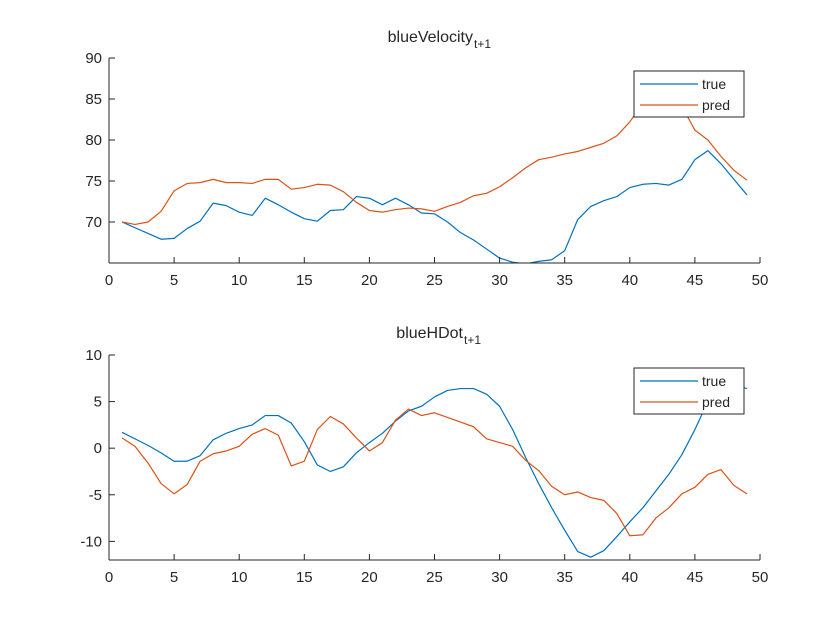 The height and width of the screenshot is (628, 838). I want to click on velocity-legend-box, so click(689, 94).